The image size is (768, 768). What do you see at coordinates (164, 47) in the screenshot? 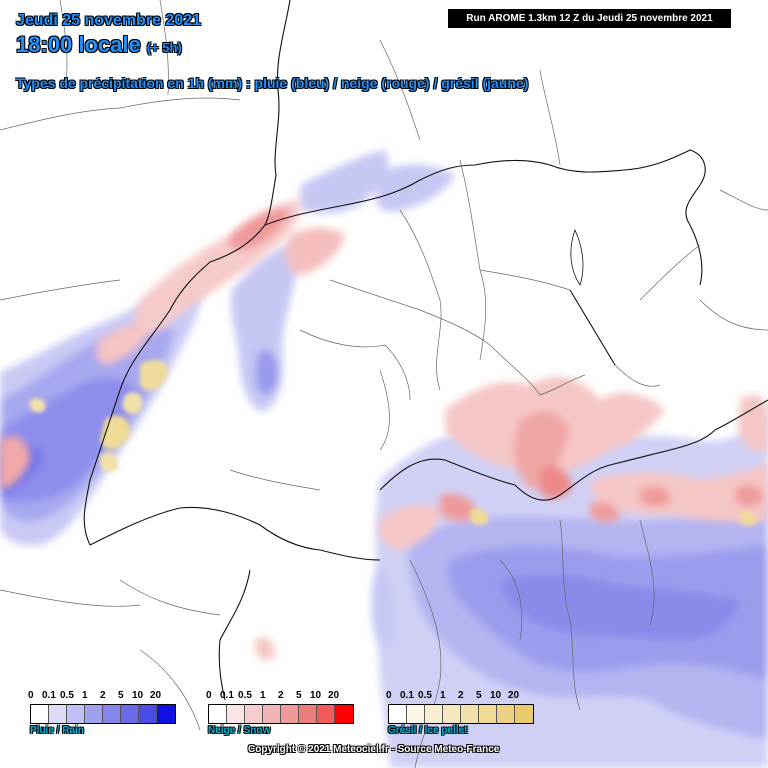
I see `forecast-offset: (+ 5h)` at bounding box center [164, 47].